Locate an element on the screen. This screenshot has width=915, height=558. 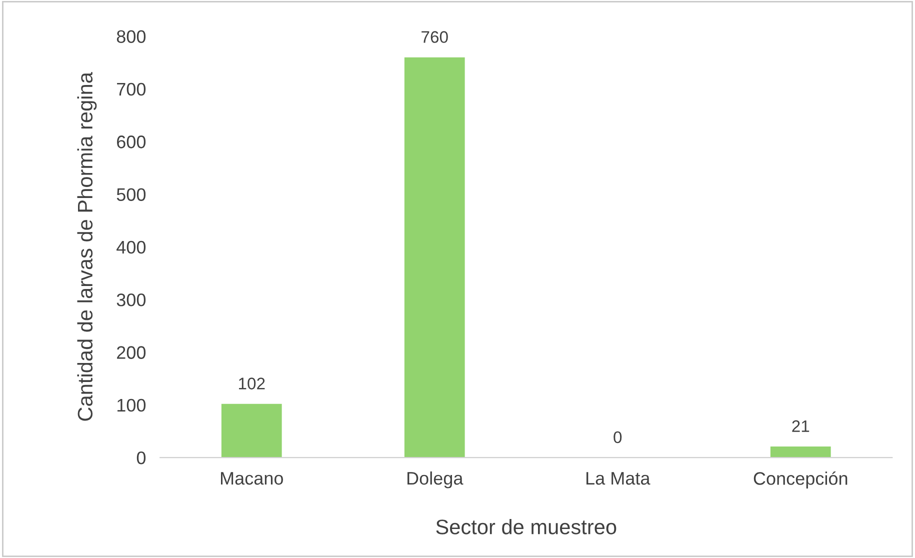
x-axis-title: Sector de muestreo is located at coordinates (526, 526).